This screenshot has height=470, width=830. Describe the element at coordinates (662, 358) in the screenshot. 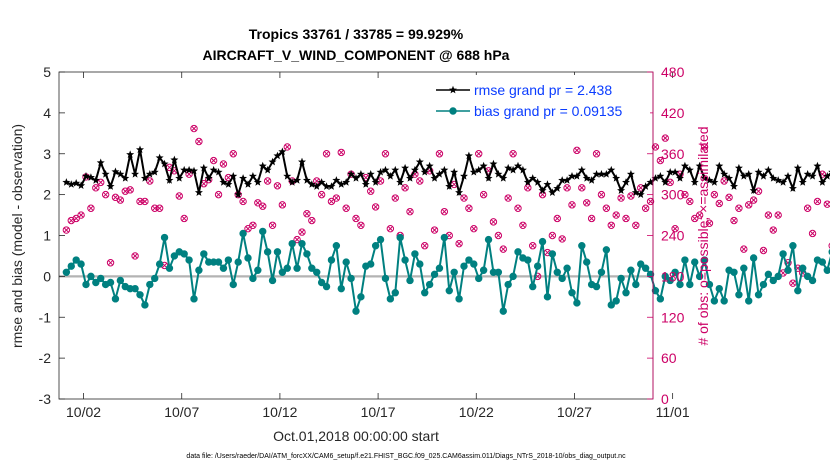

I see `y-right-tick: 60` at that location.